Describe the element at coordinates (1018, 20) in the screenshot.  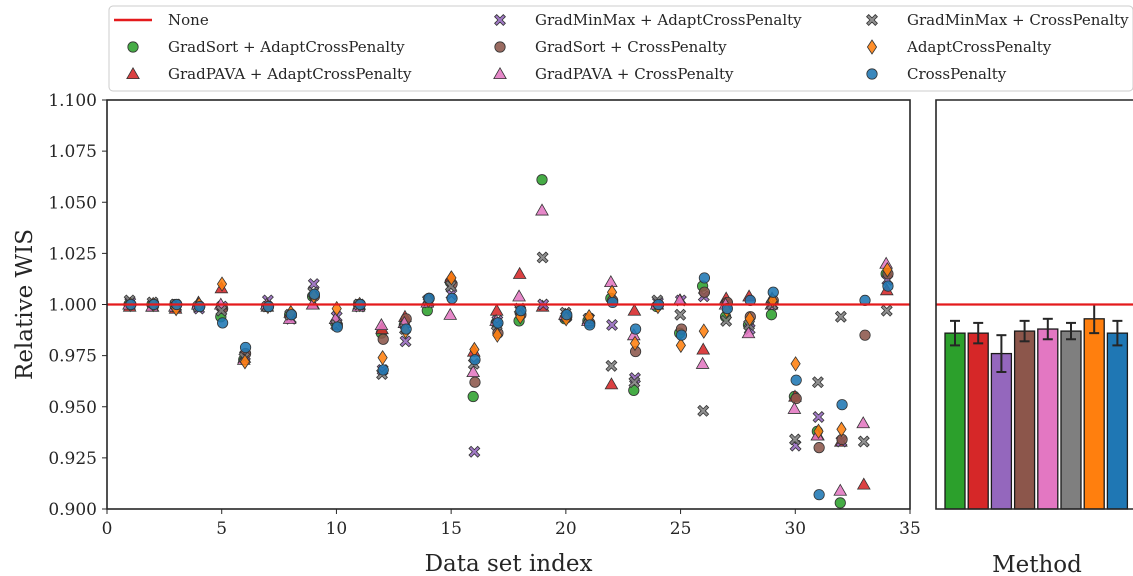
I see `legend-label: GradMinMax + CrossPenalty` at that location.